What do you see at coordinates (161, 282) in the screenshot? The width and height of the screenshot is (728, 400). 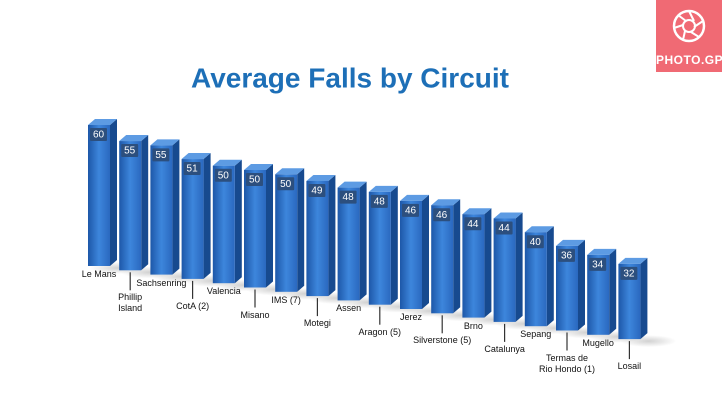 I see `x-tick-label: Sachsenring` at bounding box center [161, 282].